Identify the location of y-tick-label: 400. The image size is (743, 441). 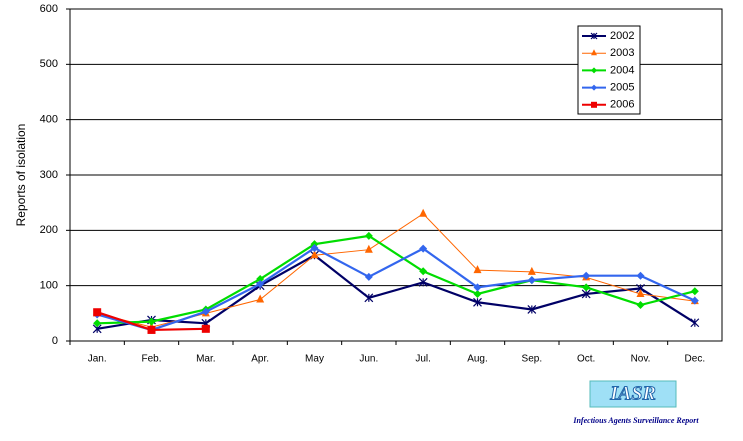
(49, 120).